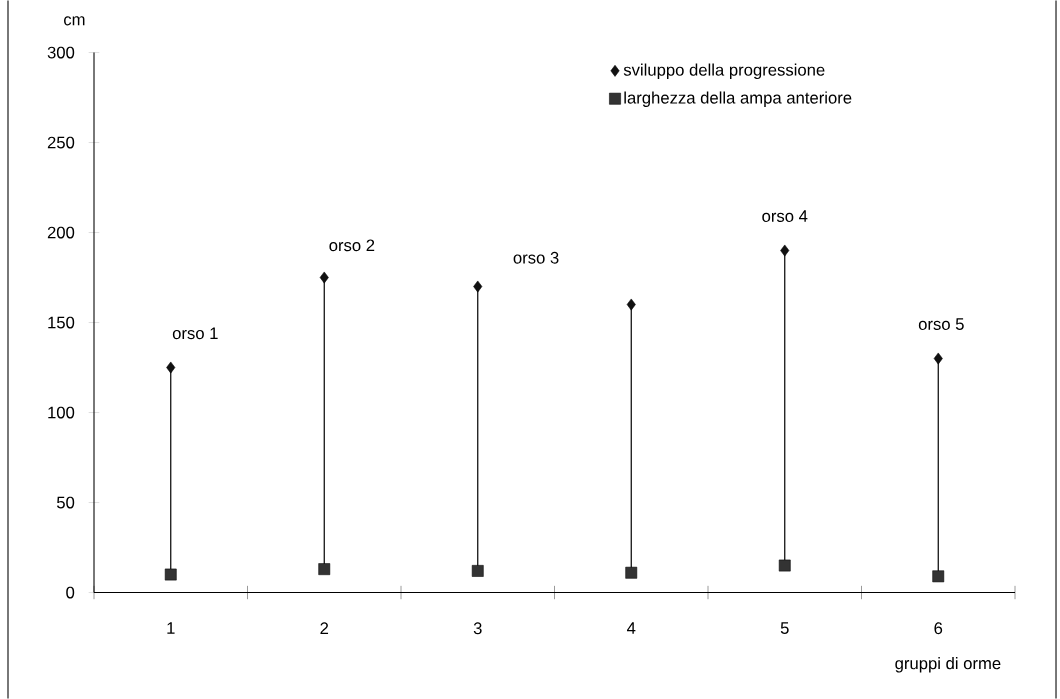 The height and width of the screenshot is (699, 1060). What do you see at coordinates (61, 322) in the screenshot?
I see `y-tick-label: 150` at bounding box center [61, 322].